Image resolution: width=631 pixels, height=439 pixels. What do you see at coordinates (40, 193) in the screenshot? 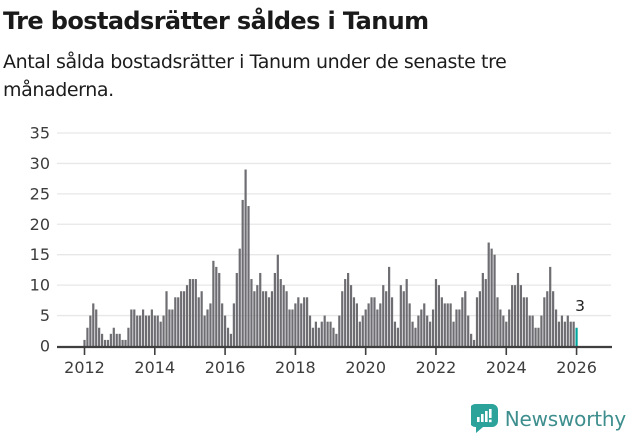
I see `y-tick-label: 25` at bounding box center [40, 193].